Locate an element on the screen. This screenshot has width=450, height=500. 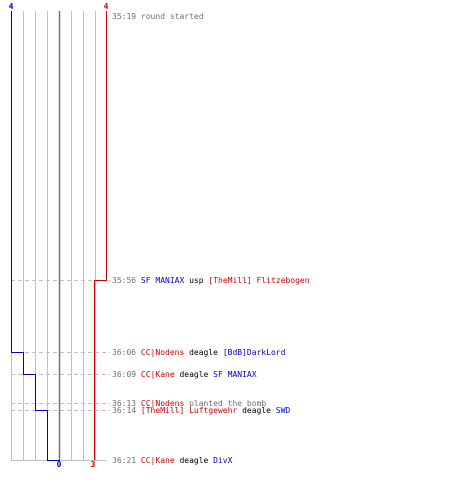
event-time: 36:14 is located at coordinates (124, 410).